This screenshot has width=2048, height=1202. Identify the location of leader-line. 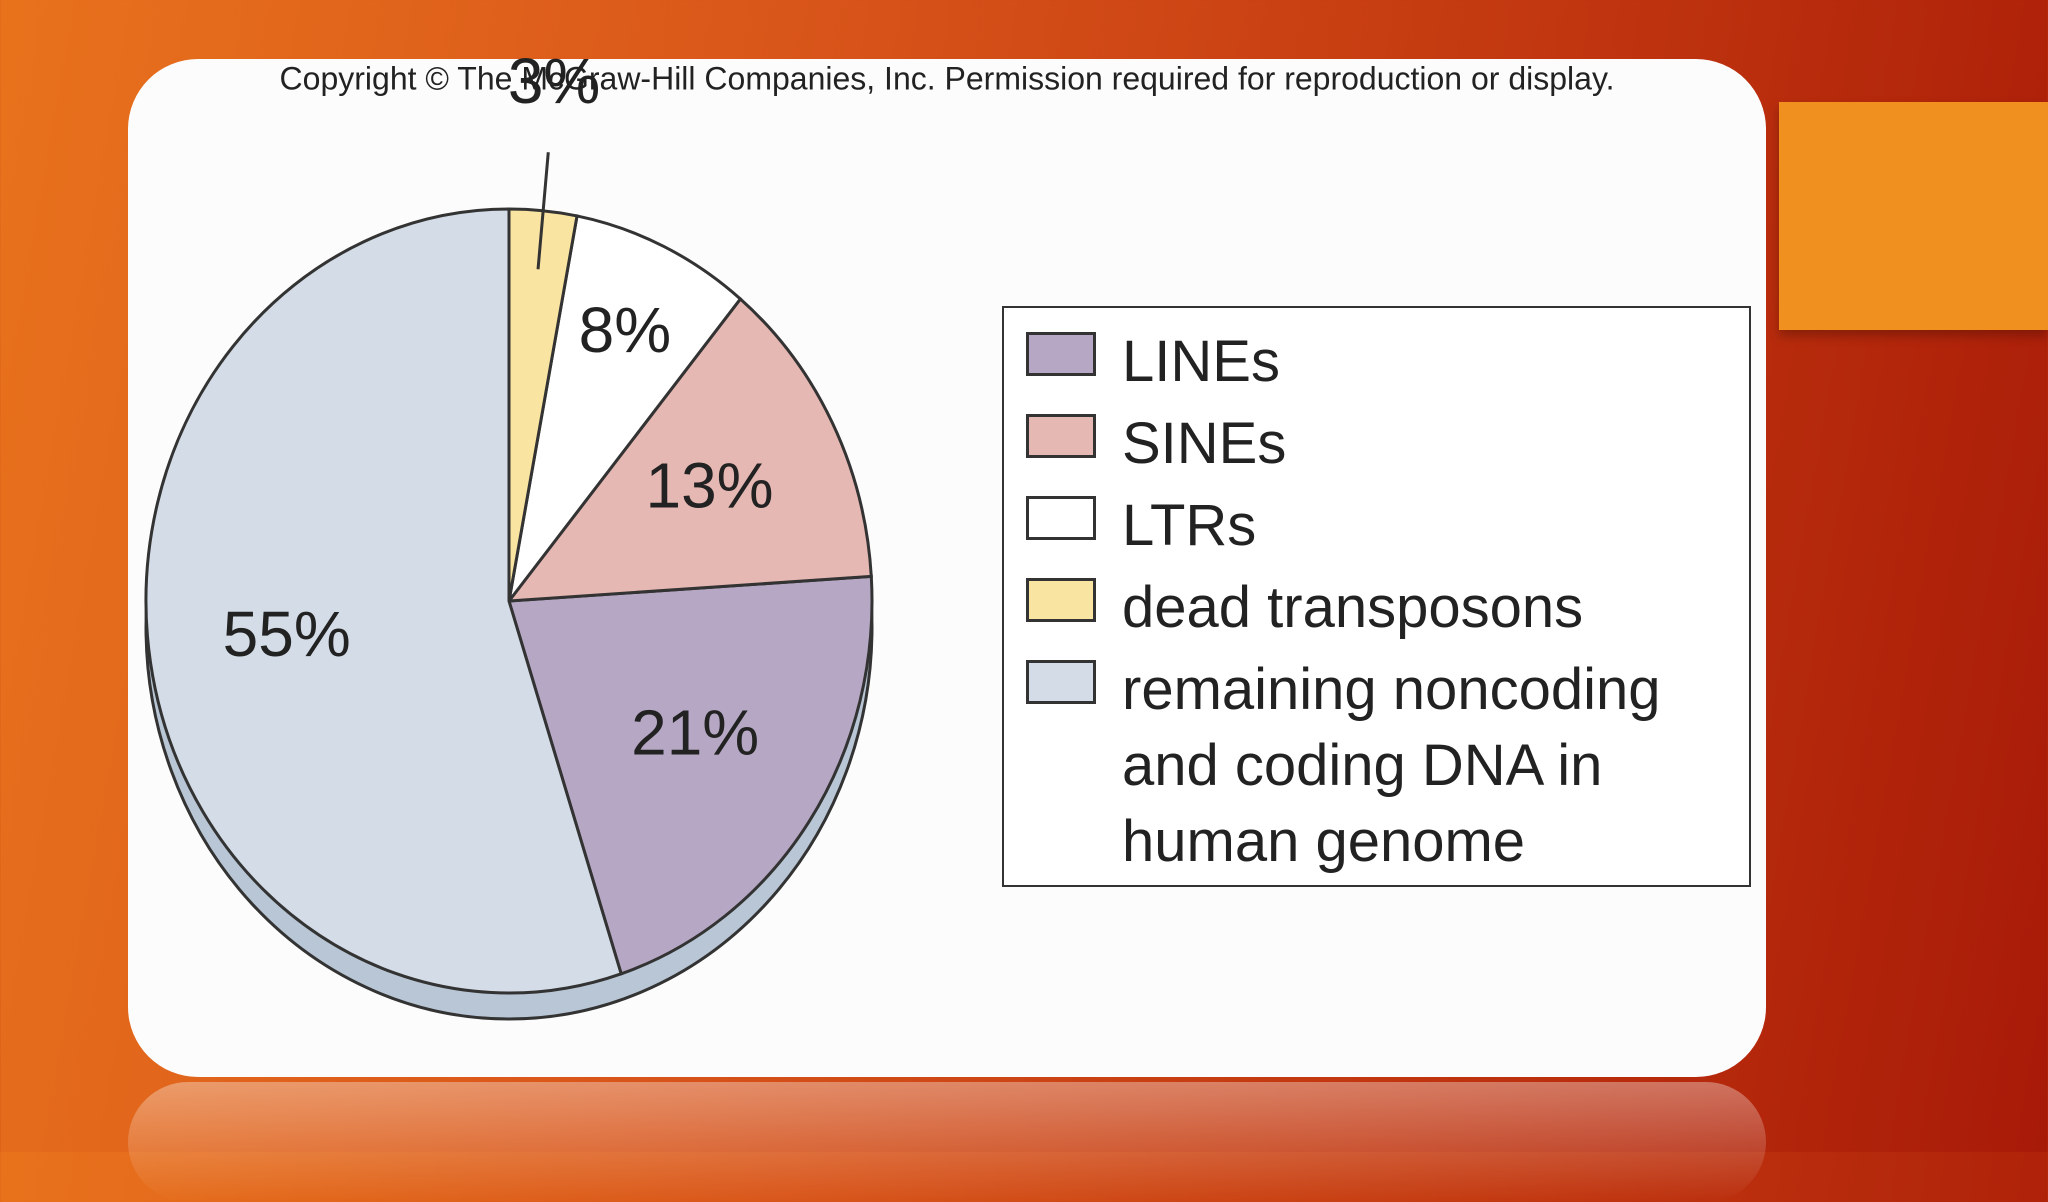
(543, 211).